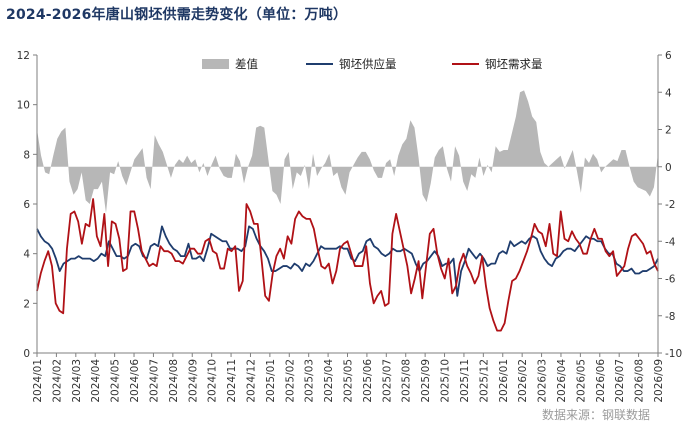 This screenshot has width=690, height=429. Describe the element at coordinates (504, 381) in the screenshot. I see `x-tick-label: 2026/01` at that location.